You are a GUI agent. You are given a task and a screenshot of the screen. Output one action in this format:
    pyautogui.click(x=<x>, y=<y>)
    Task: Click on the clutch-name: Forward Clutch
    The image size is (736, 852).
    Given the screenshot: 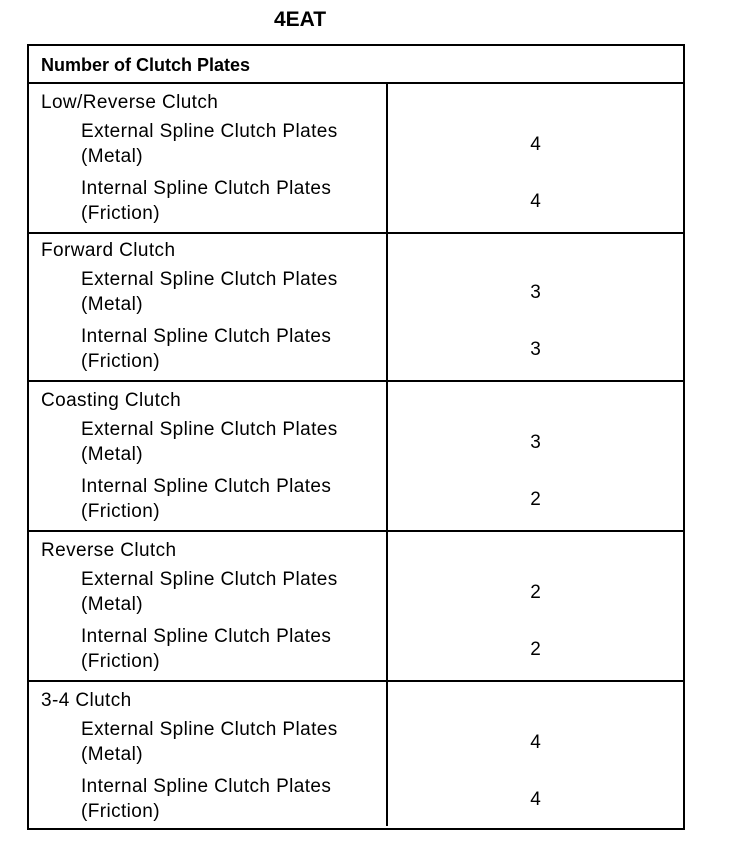 What is the action you would take?
    pyautogui.click(x=108, y=250)
    